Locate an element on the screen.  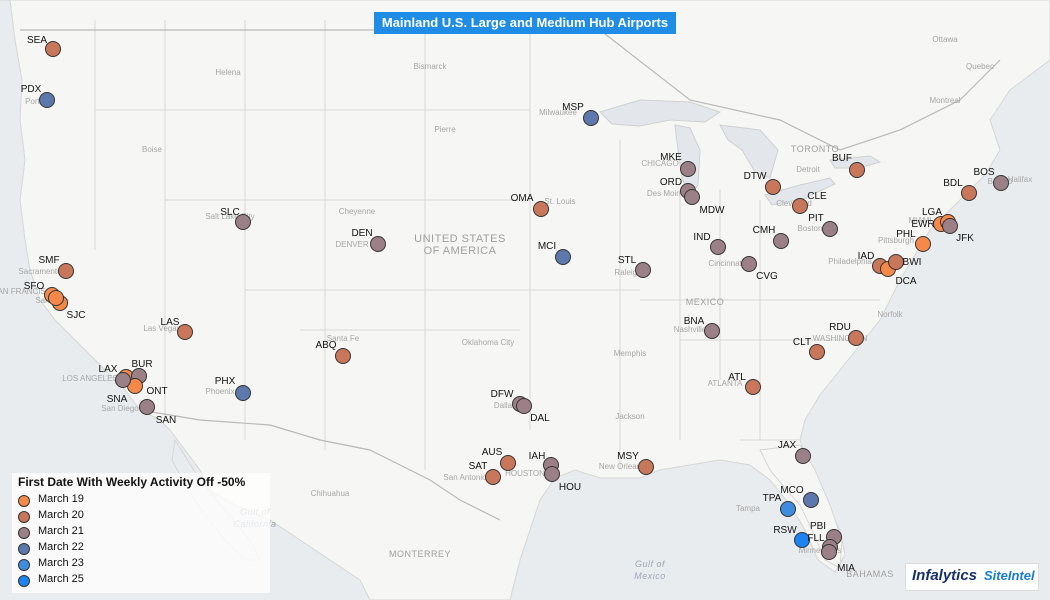
airport-marker-cle is located at coordinates (800, 206).